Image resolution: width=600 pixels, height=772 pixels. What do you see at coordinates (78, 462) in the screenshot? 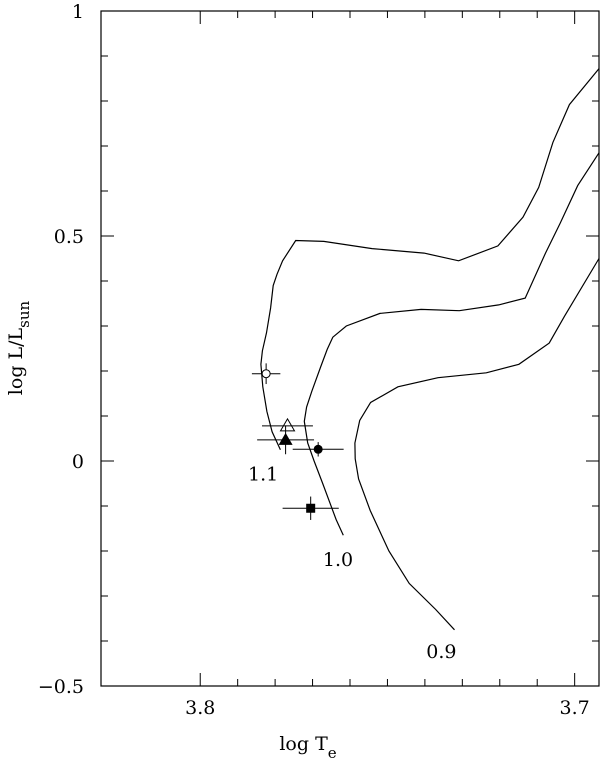
I see `y-tick-label: 0` at bounding box center [78, 462].